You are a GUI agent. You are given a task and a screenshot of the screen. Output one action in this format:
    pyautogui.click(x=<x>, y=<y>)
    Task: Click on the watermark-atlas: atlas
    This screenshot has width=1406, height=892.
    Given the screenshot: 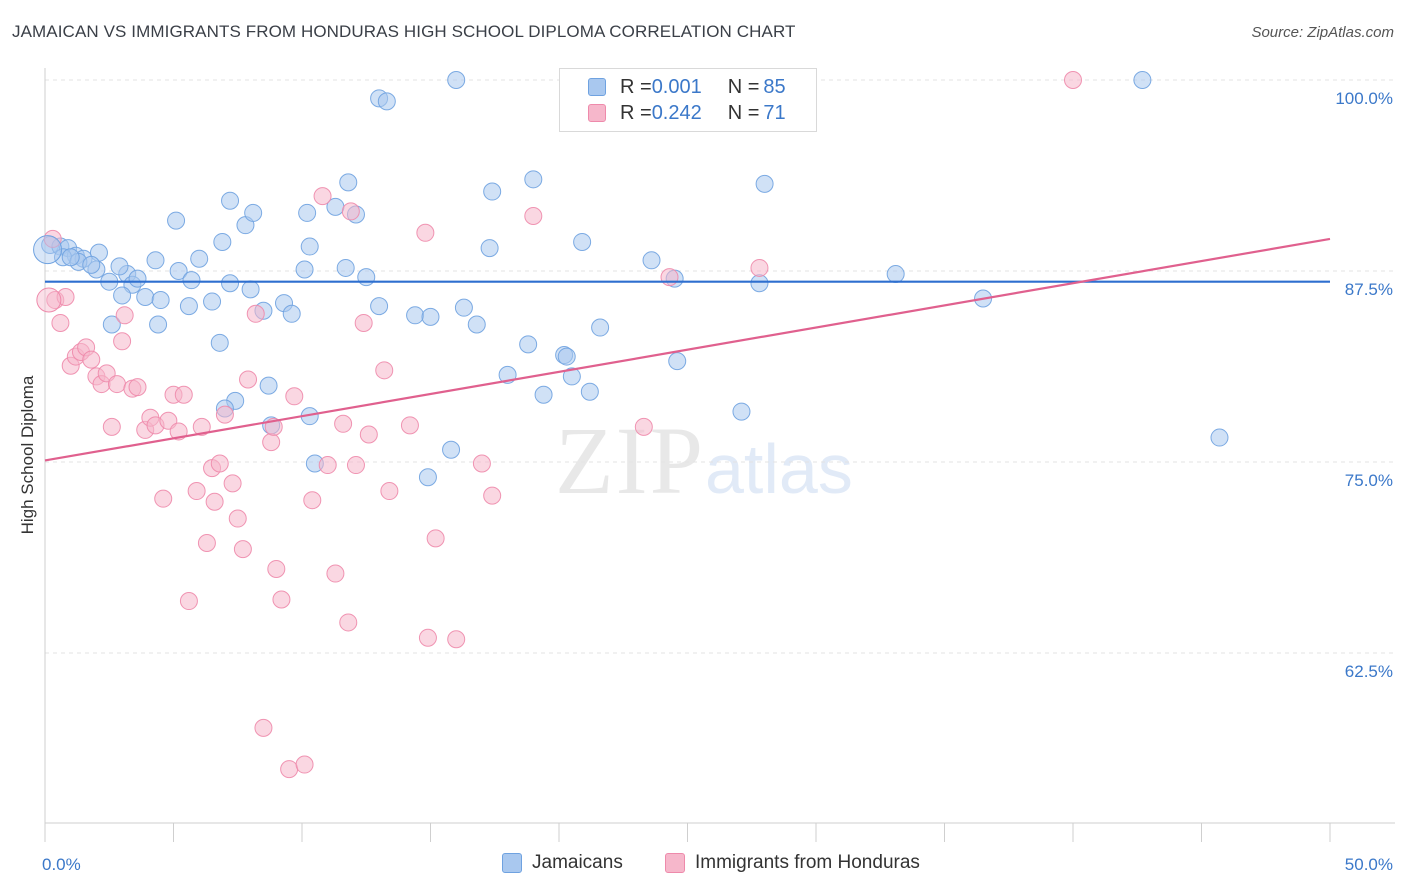 What is the action you would take?
    pyautogui.click(x=779, y=469)
    